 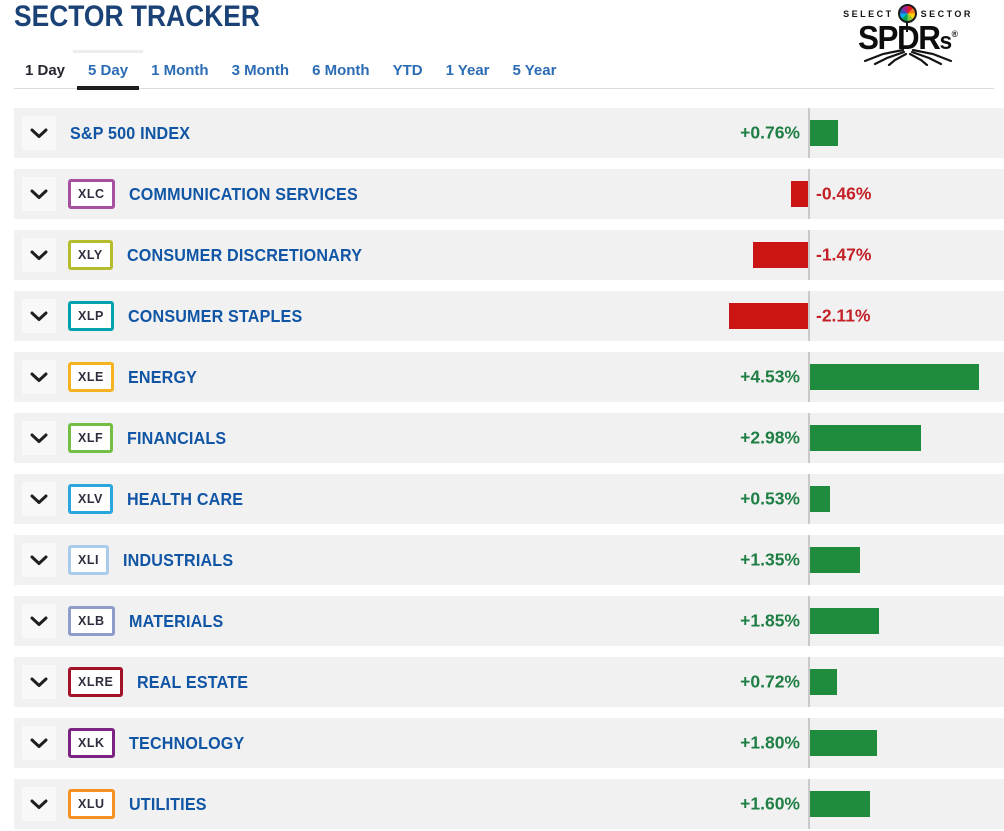 What do you see at coordinates (770, 681) in the screenshot?
I see `change-percent: +0.72%` at bounding box center [770, 681].